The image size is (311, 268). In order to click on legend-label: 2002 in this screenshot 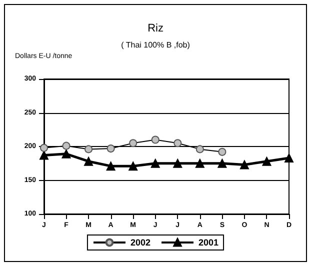, I will do `click(140, 243)`.